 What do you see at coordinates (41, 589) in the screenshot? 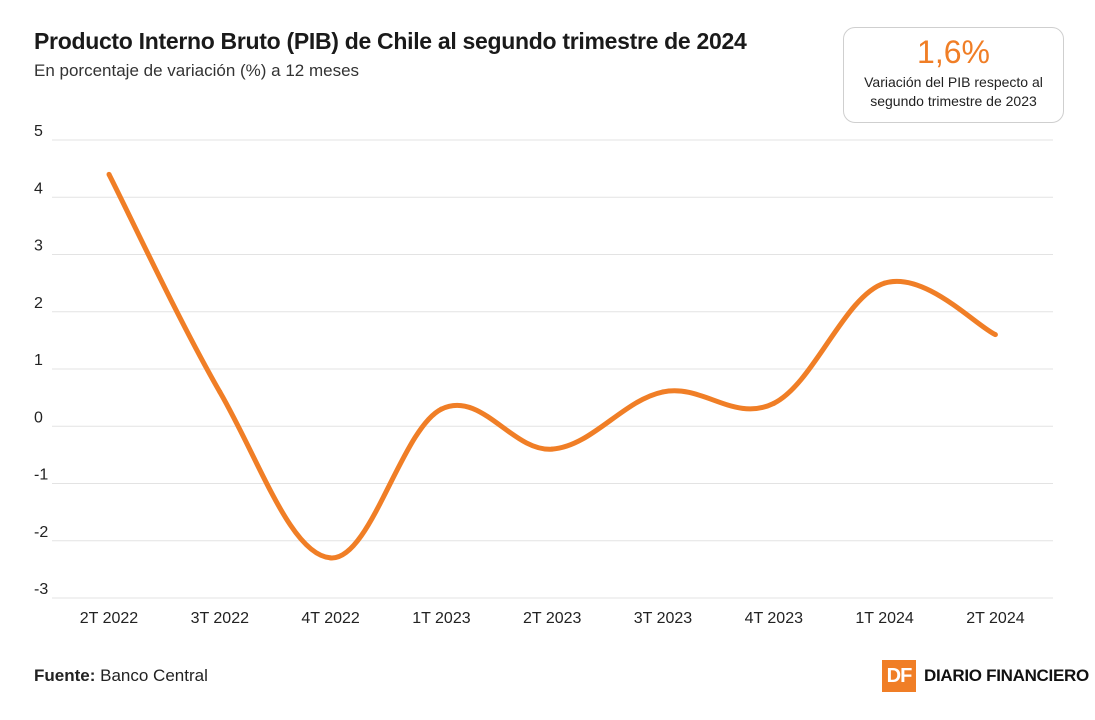
I see `y-tick-label: -3` at bounding box center [41, 589].